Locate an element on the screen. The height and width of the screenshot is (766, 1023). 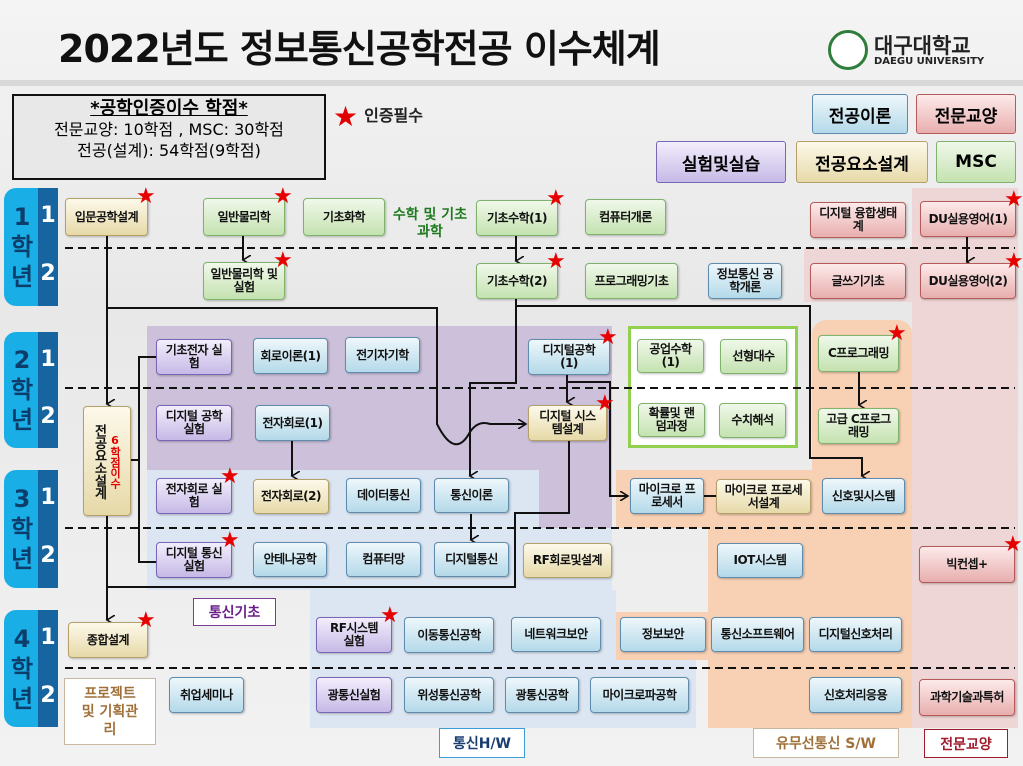
course-label: 안테나공학 is located at coordinates (290, 559).